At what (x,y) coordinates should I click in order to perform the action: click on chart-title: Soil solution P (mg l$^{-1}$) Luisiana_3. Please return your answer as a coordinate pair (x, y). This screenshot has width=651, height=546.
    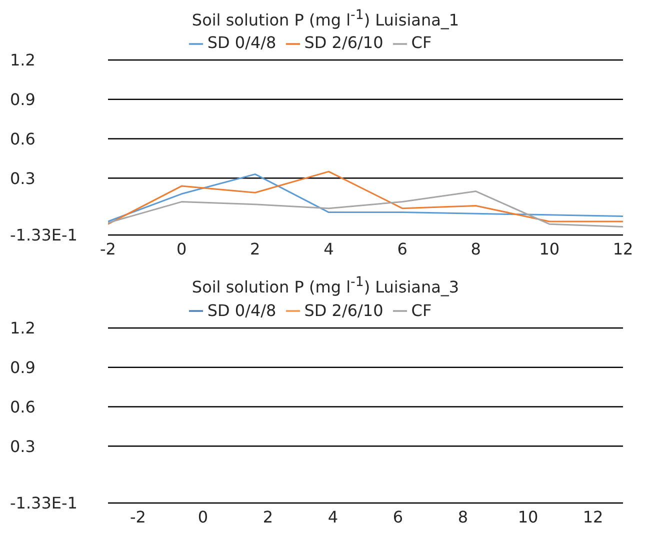
    Looking at the image, I should click on (325, 286).